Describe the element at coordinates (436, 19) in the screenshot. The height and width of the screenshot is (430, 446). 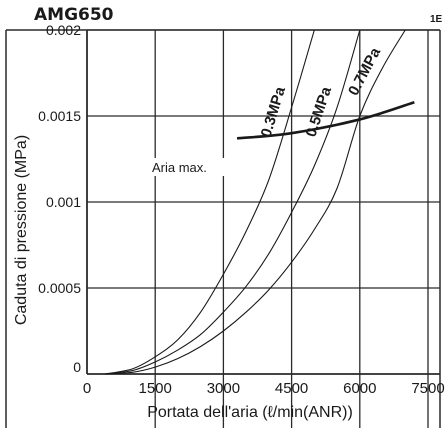
I see `corner-fragment-label: 1E` at that location.